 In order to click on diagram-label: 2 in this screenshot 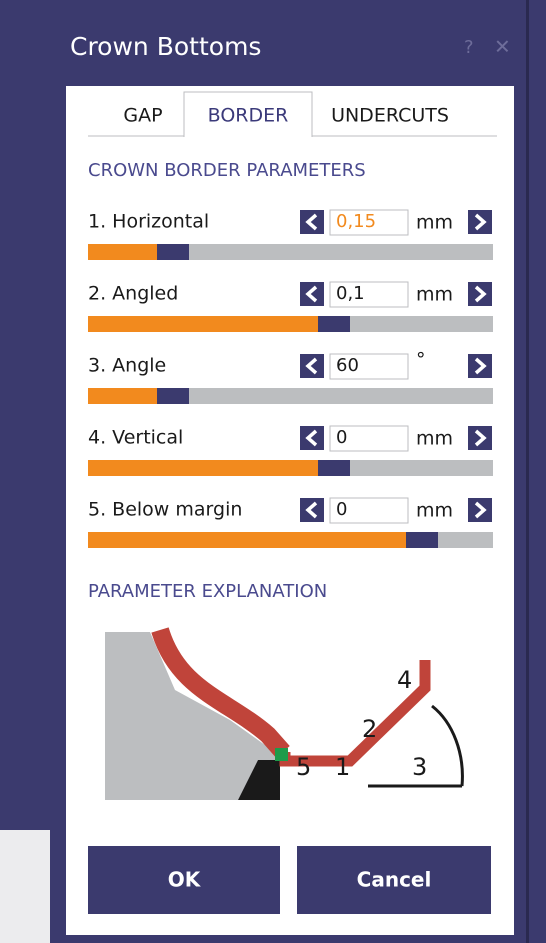, I will do `click(369, 729)`.